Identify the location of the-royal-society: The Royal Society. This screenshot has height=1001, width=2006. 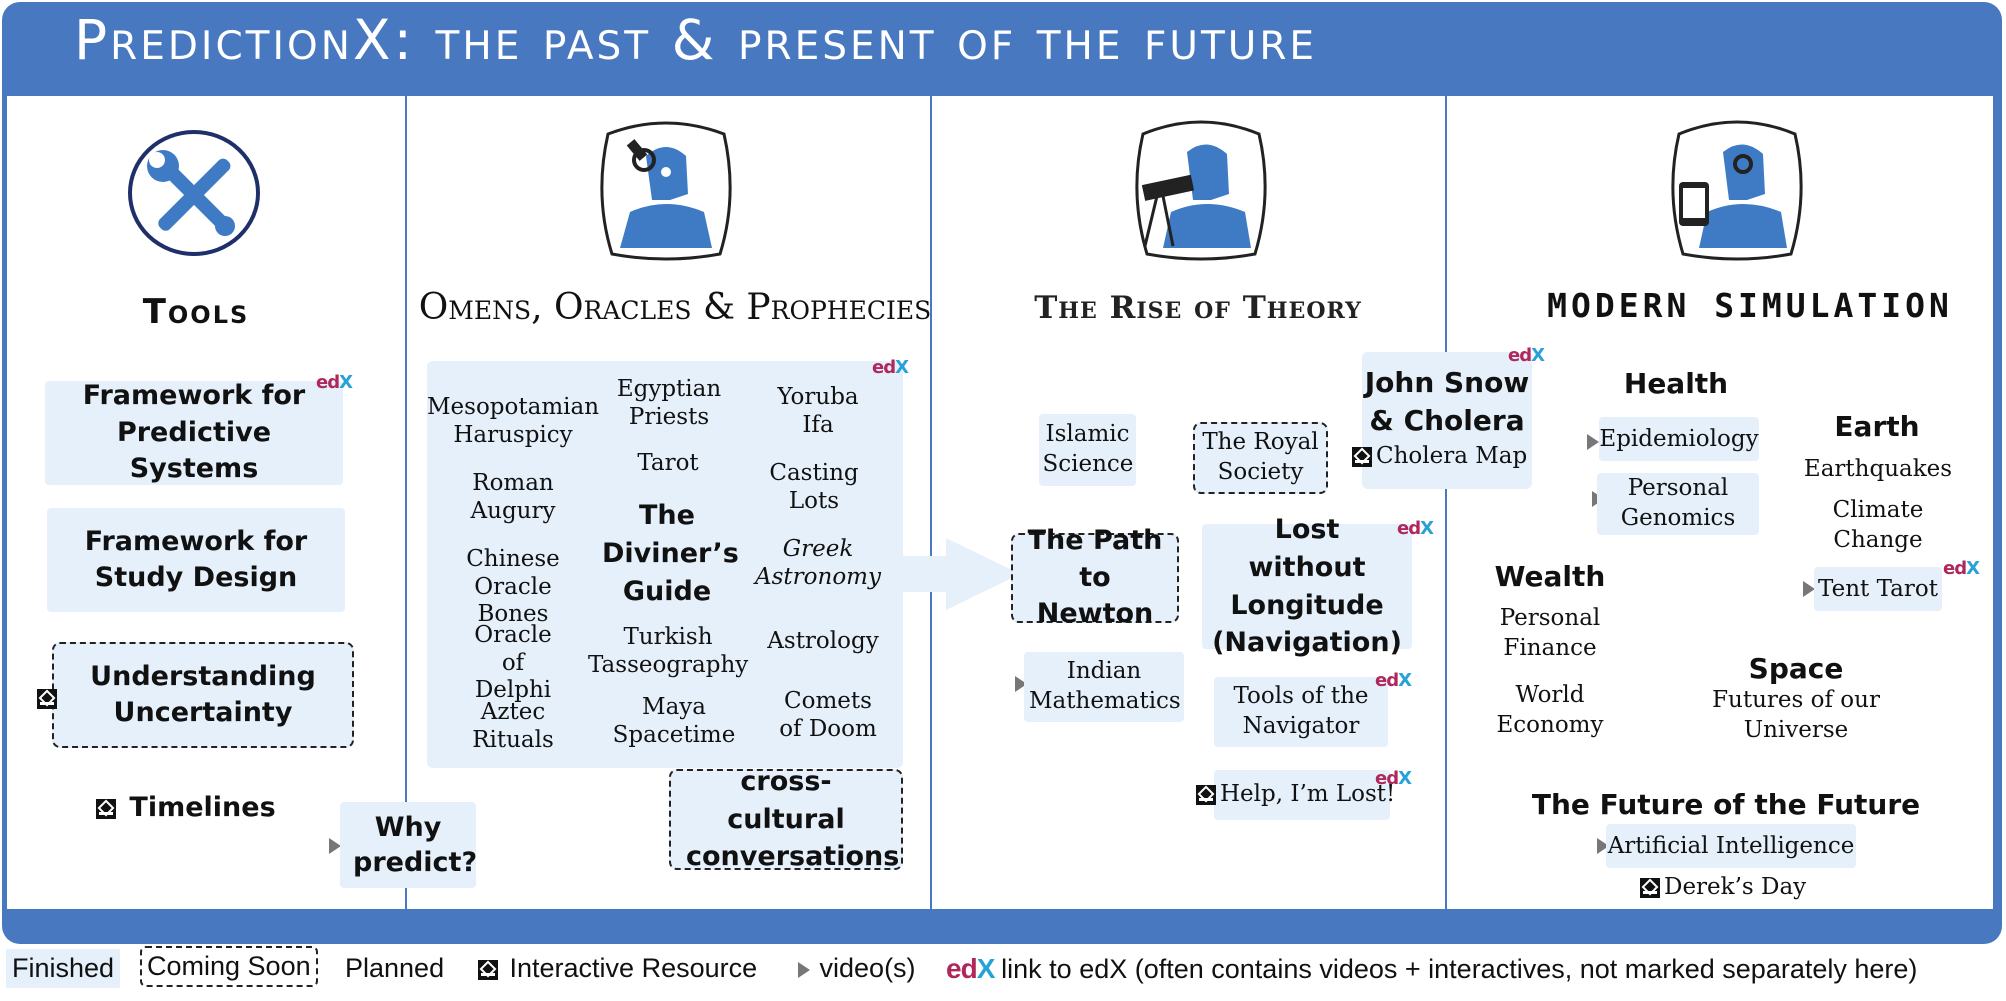
(1260, 458).